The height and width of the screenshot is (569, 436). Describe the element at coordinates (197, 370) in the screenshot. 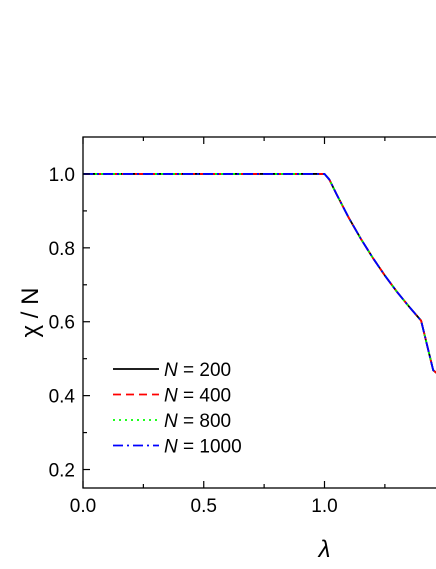

I see `legend-label-1: N = 200` at that location.